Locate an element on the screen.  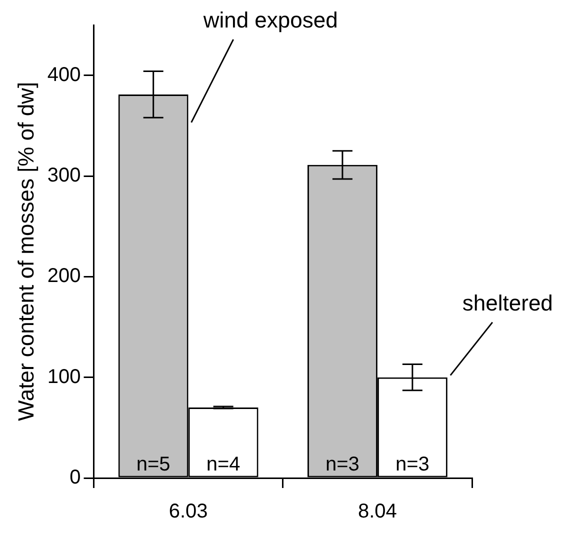
y-tick-label: 300 is located at coordinates (64, 175).